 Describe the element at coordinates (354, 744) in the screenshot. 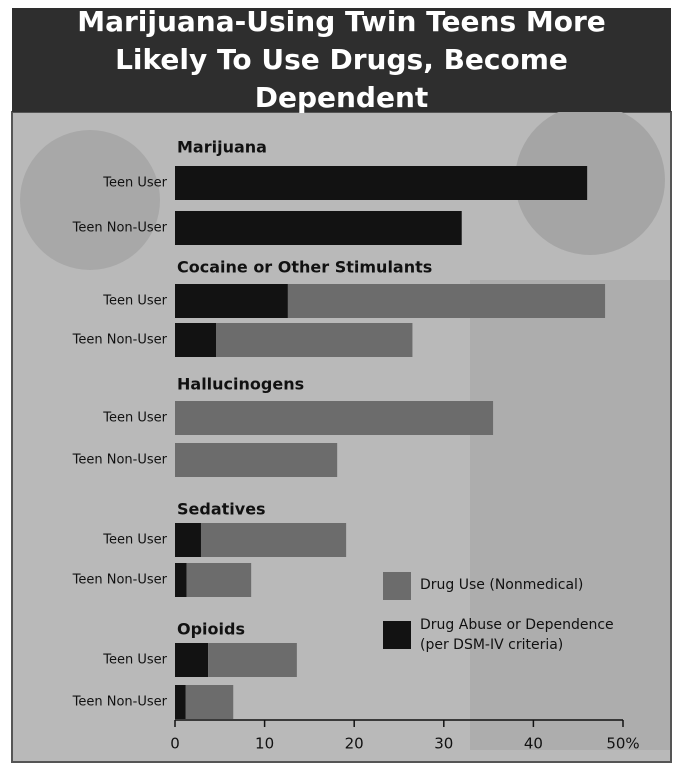

I see `x-tick-label: 20` at that location.